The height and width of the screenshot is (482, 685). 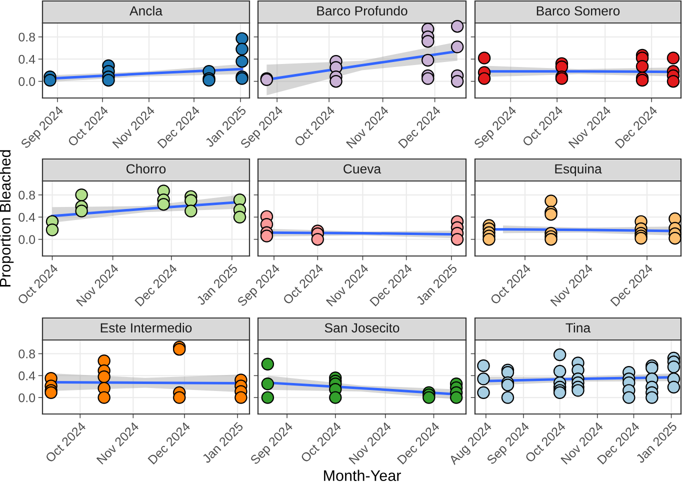 I want to click on chart-title: Cueva, so click(x=363, y=169).